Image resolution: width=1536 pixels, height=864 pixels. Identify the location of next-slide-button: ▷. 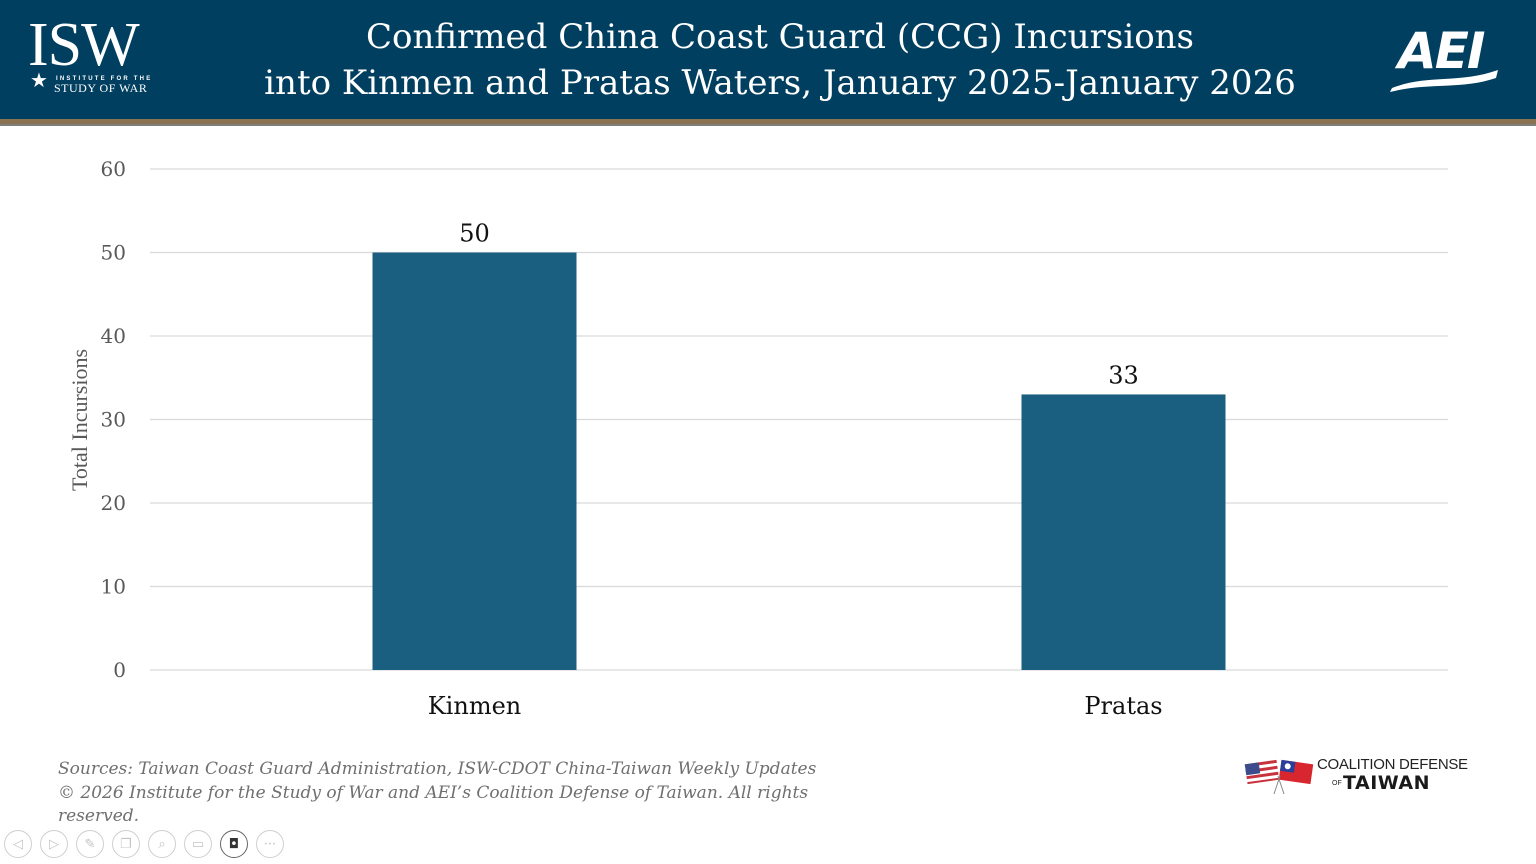
(54, 844).